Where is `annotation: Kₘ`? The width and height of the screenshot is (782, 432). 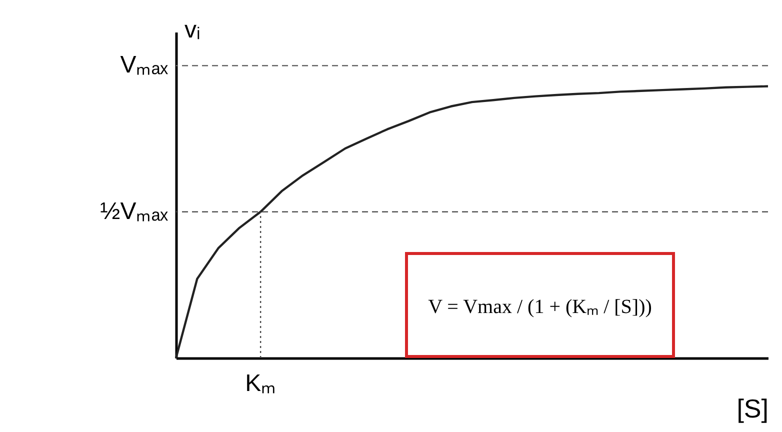
annotation: Kₘ is located at coordinates (260, 383).